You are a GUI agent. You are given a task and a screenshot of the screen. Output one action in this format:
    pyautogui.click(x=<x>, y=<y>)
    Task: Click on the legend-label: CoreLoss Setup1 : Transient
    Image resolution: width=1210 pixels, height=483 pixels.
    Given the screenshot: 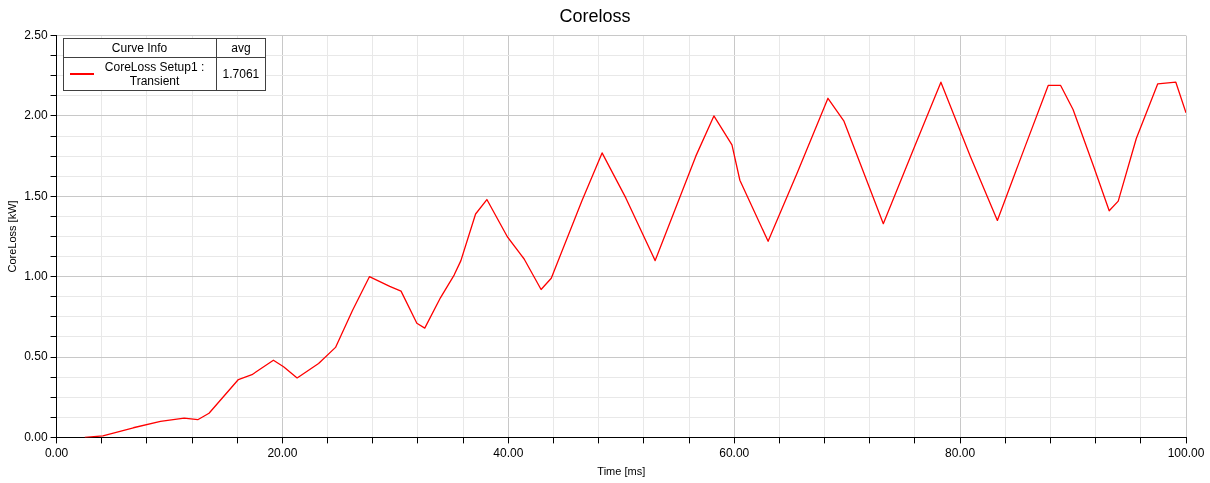 What is the action you would take?
    pyautogui.click(x=154, y=73)
    